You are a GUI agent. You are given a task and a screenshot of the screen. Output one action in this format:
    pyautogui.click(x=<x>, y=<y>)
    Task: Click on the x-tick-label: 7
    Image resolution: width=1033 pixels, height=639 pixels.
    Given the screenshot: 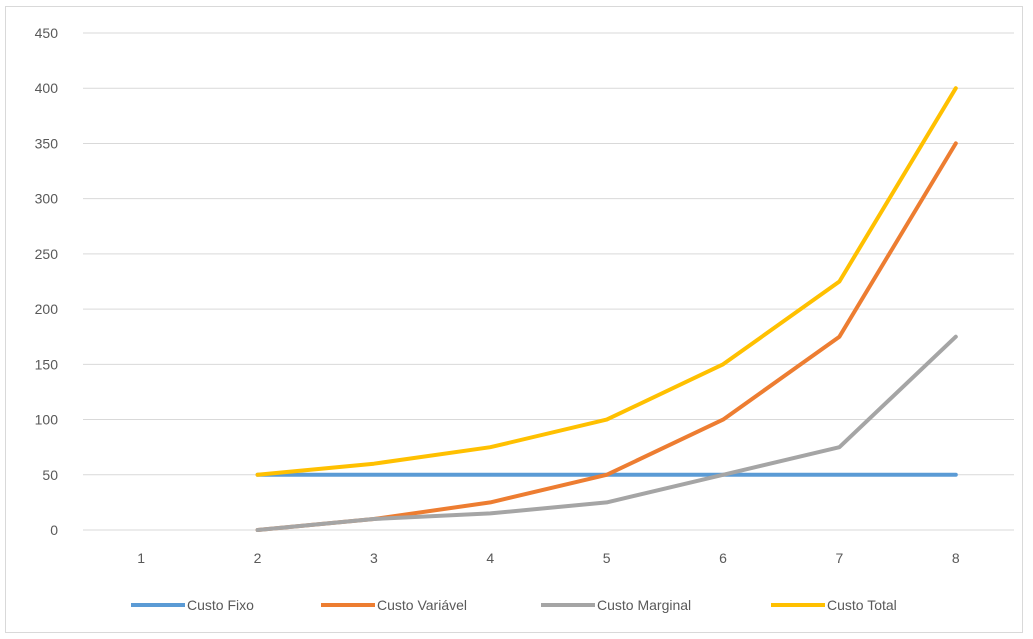 What is the action you would take?
    pyautogui.click(x=840, y=558)
    